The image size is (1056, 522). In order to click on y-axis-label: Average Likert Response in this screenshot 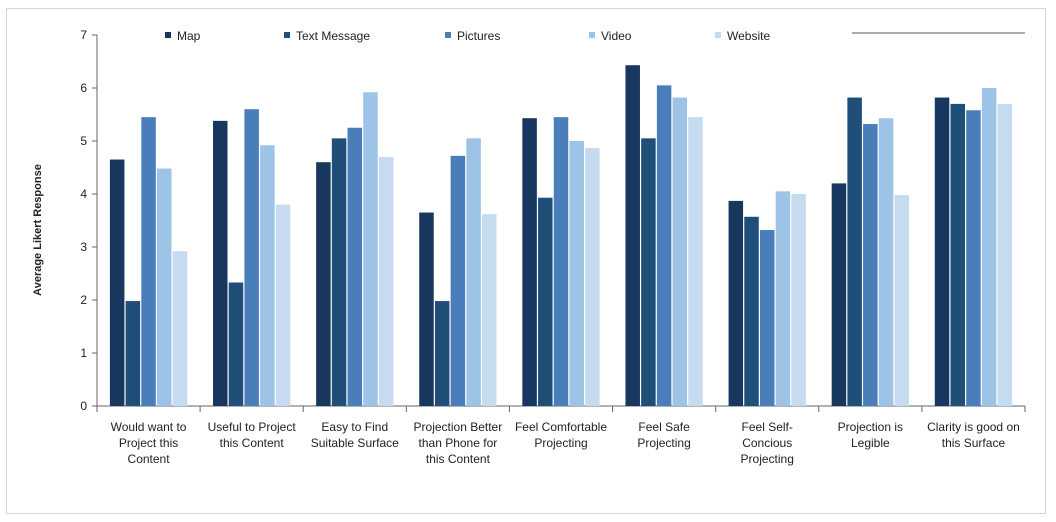, I will do `click(38, 230)`.